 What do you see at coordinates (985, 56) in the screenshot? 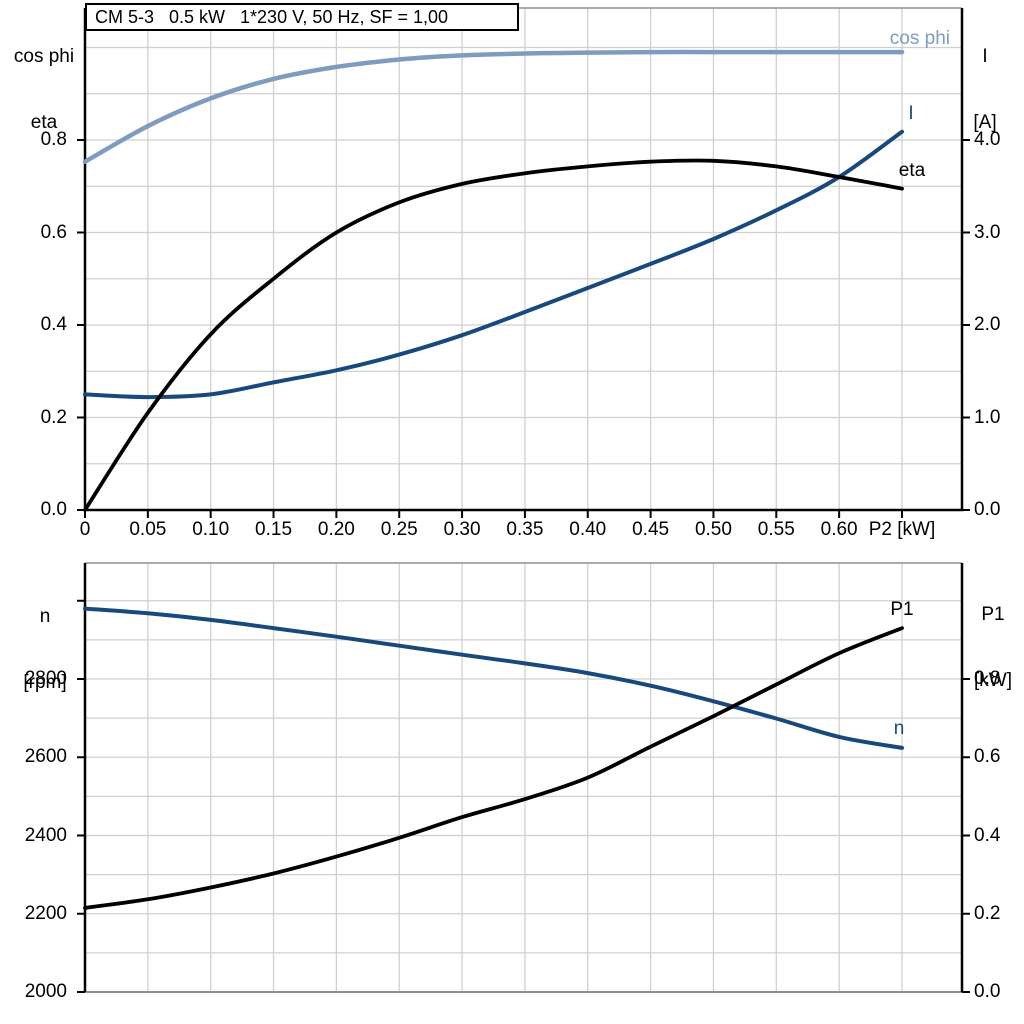
I see `right-axis-title-line1: I` at bounding box center [985, 56].